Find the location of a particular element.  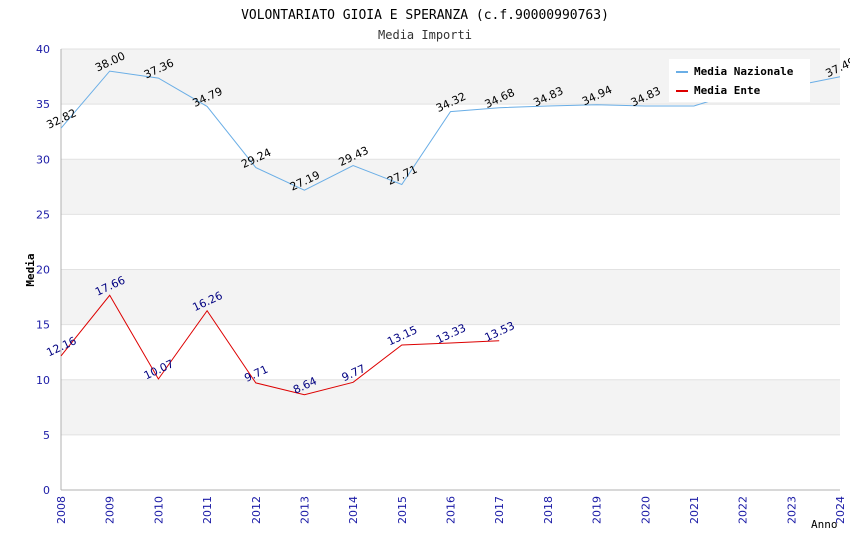

x-tick-label: 2013 is located at coordinates (304, 510).